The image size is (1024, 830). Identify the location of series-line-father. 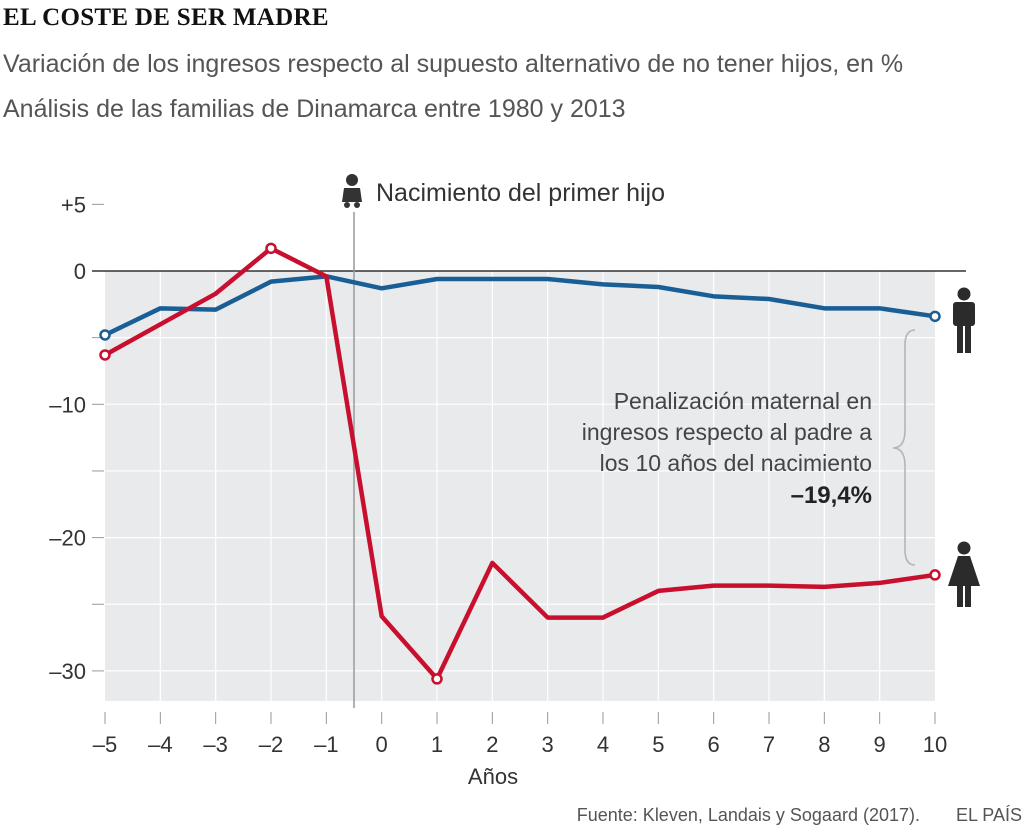
(520, 306).